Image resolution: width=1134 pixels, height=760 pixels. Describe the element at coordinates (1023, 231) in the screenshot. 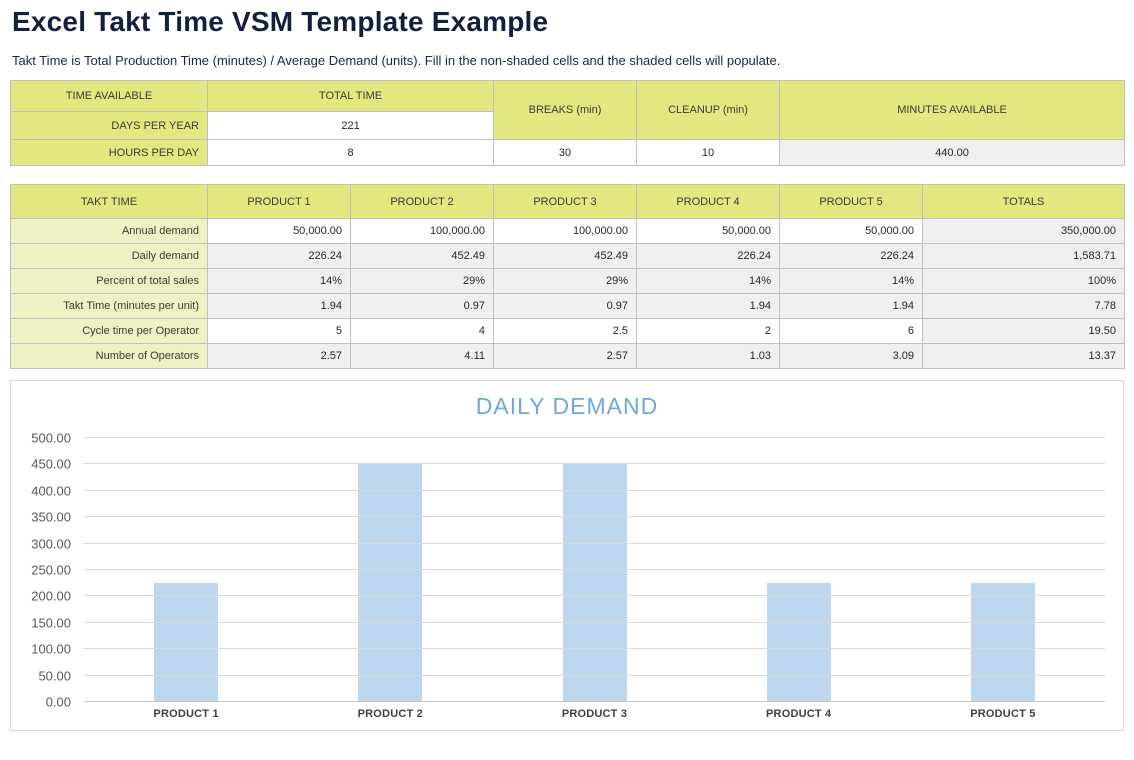

I see `annual-demand-total: 350,000.00` at that location.